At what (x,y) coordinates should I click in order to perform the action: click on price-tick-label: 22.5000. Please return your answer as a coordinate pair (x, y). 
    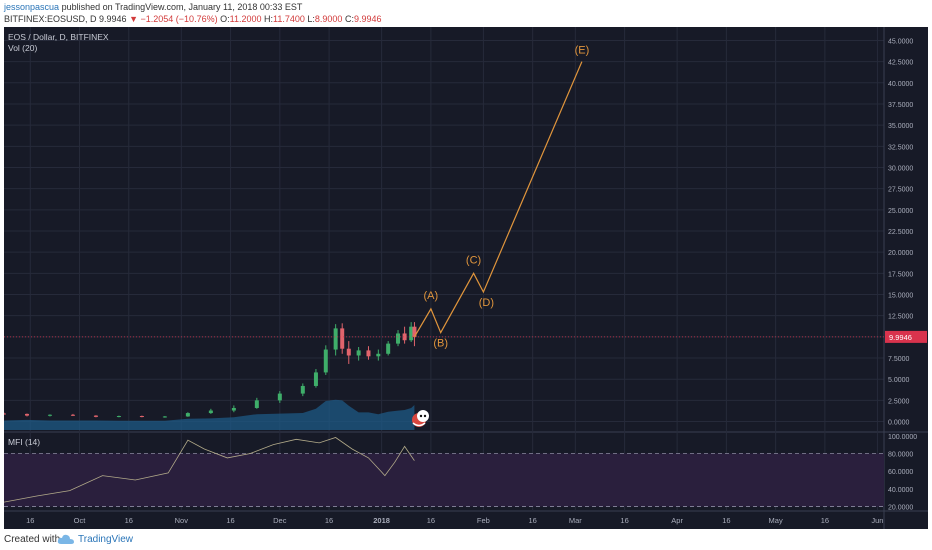
    Looking at the image, I should click on (900, 232).